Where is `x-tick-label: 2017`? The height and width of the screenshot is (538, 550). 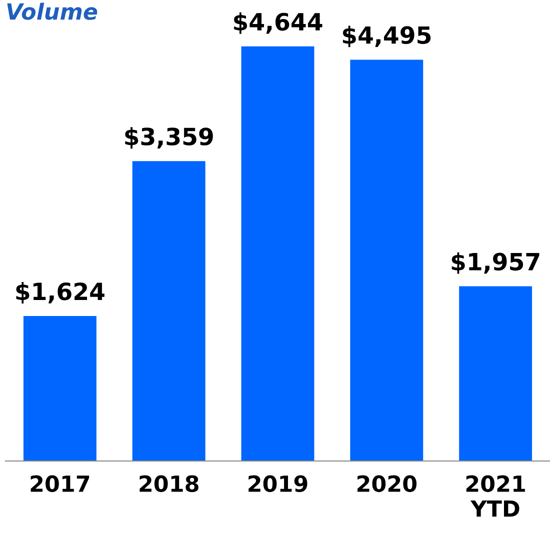
x-tick-label: 2017 is located at coordinates (60, 483).